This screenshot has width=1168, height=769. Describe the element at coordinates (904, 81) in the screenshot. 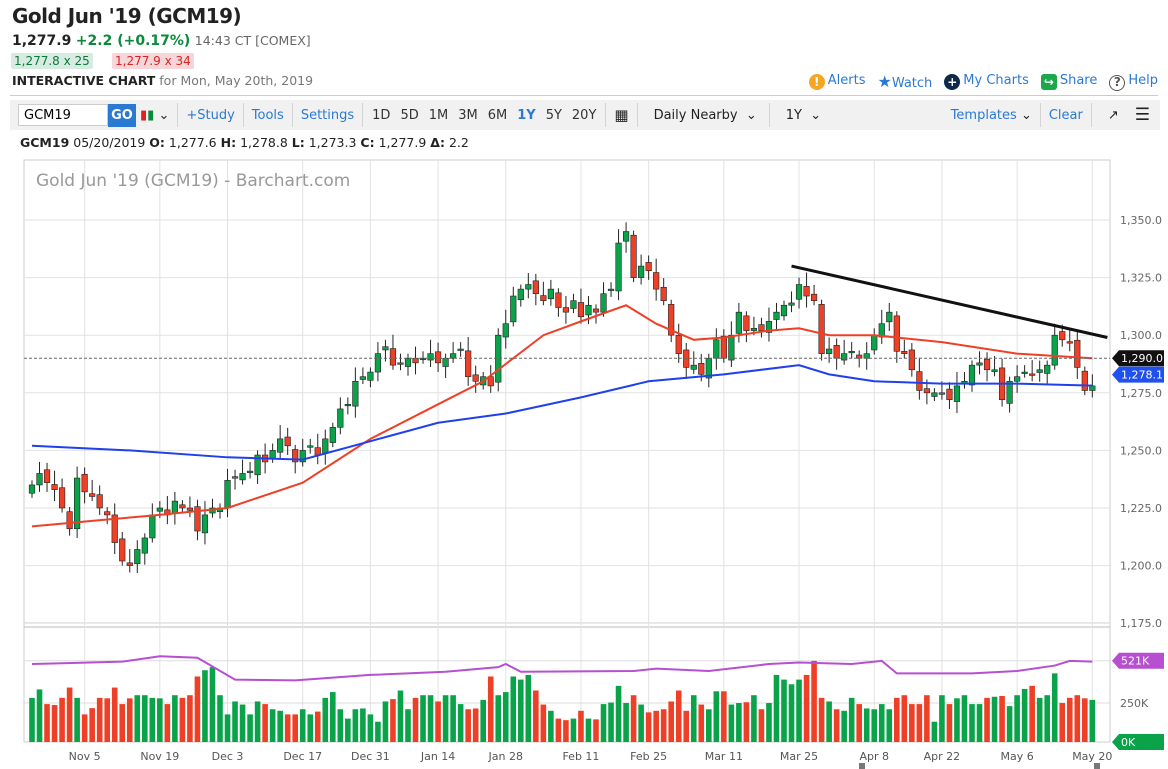

I see `watch-link: ★Watch` at that location.